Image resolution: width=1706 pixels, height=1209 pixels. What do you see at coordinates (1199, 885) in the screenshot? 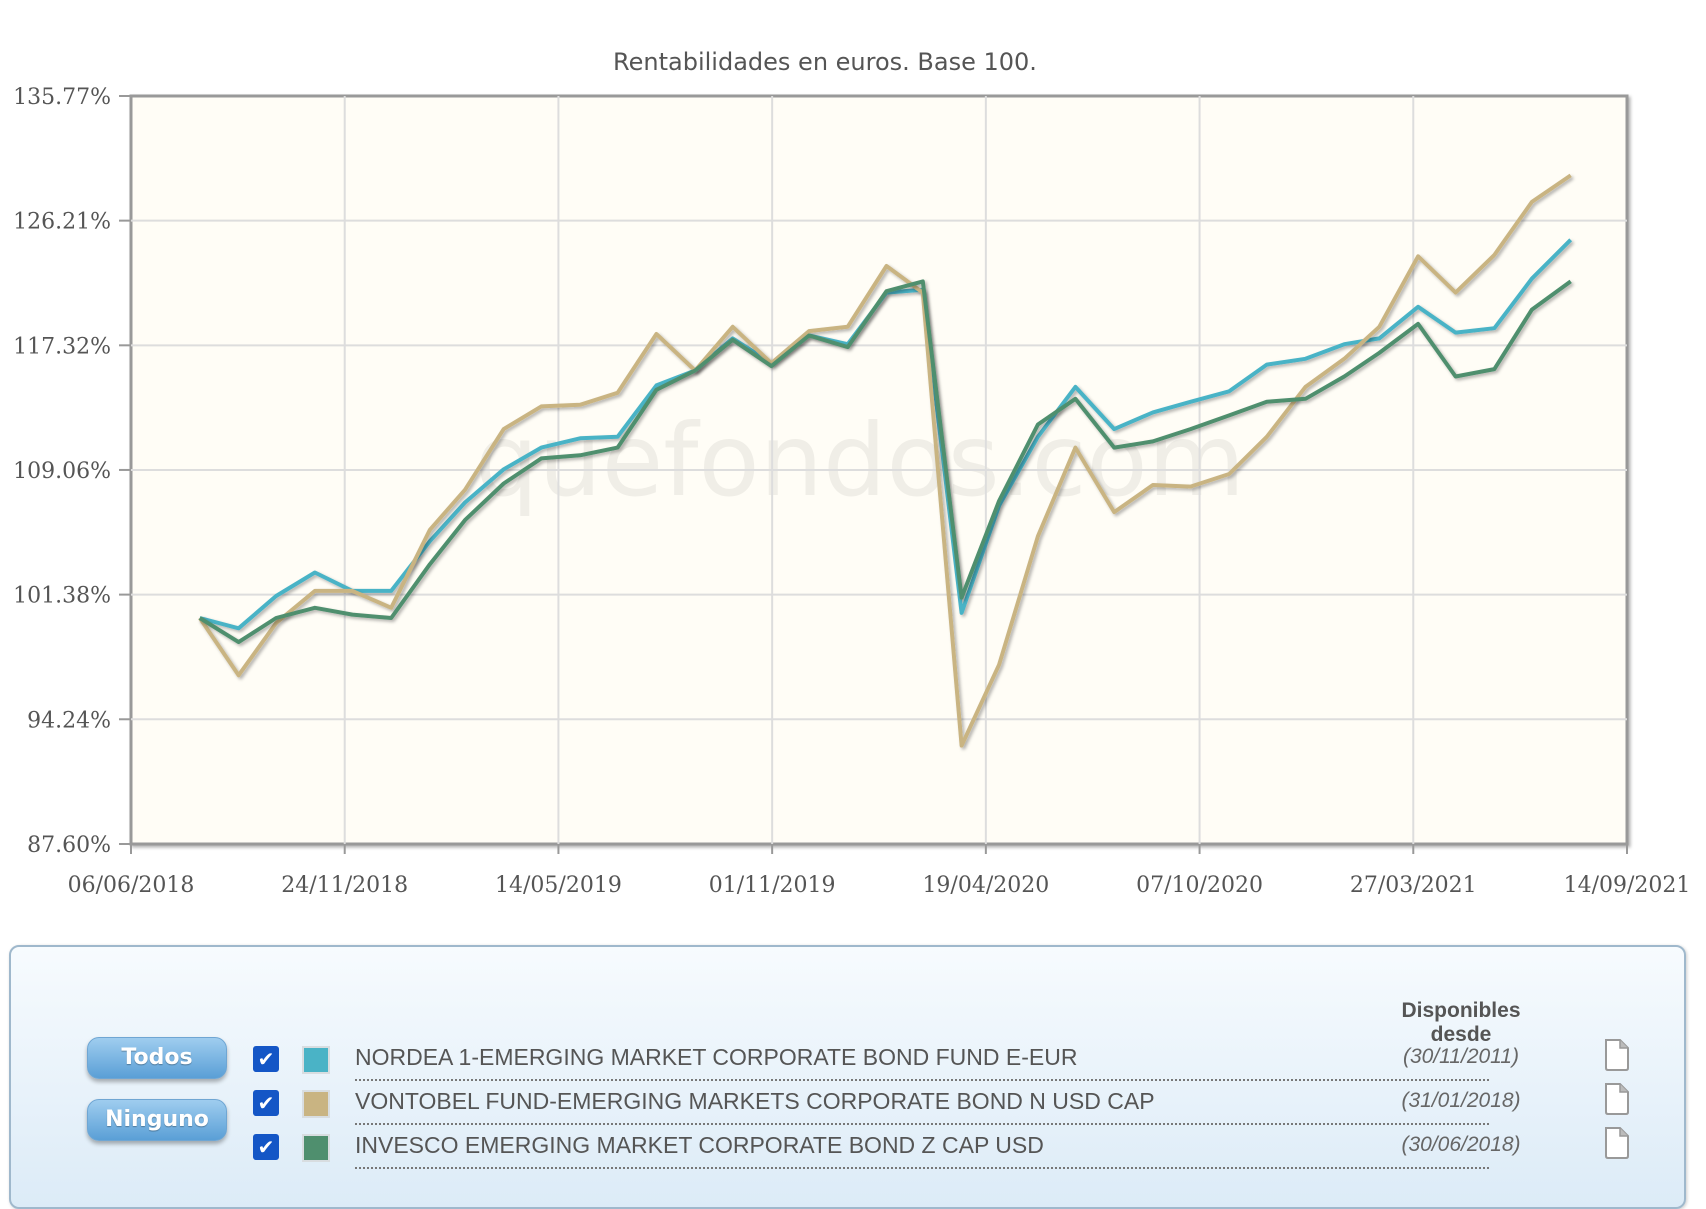
I see `x-tick-label: 07/10/2020` at bounding box center [1199, 885].